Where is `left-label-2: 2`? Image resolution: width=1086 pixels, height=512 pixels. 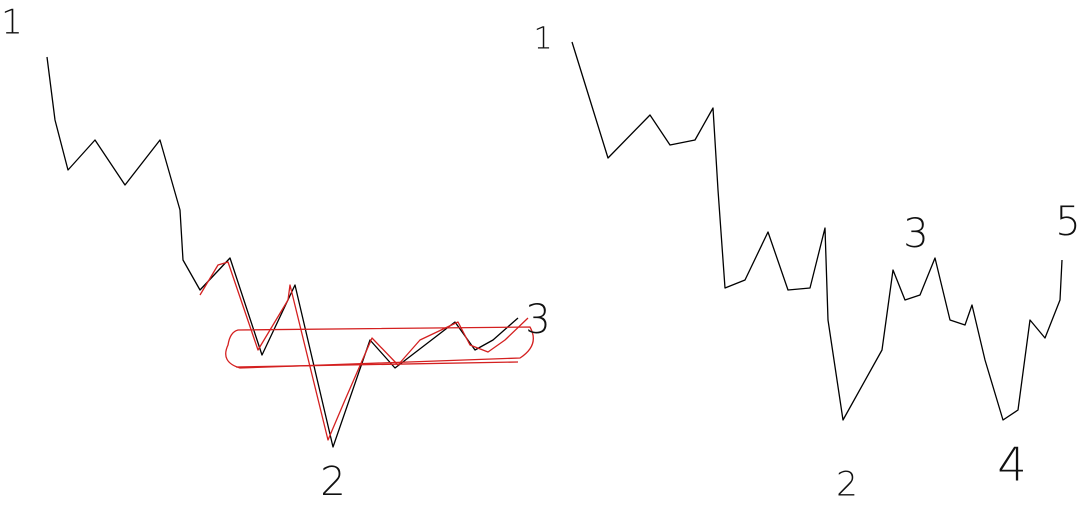
left-label-2: 2 is located at coordinates (332, 482).